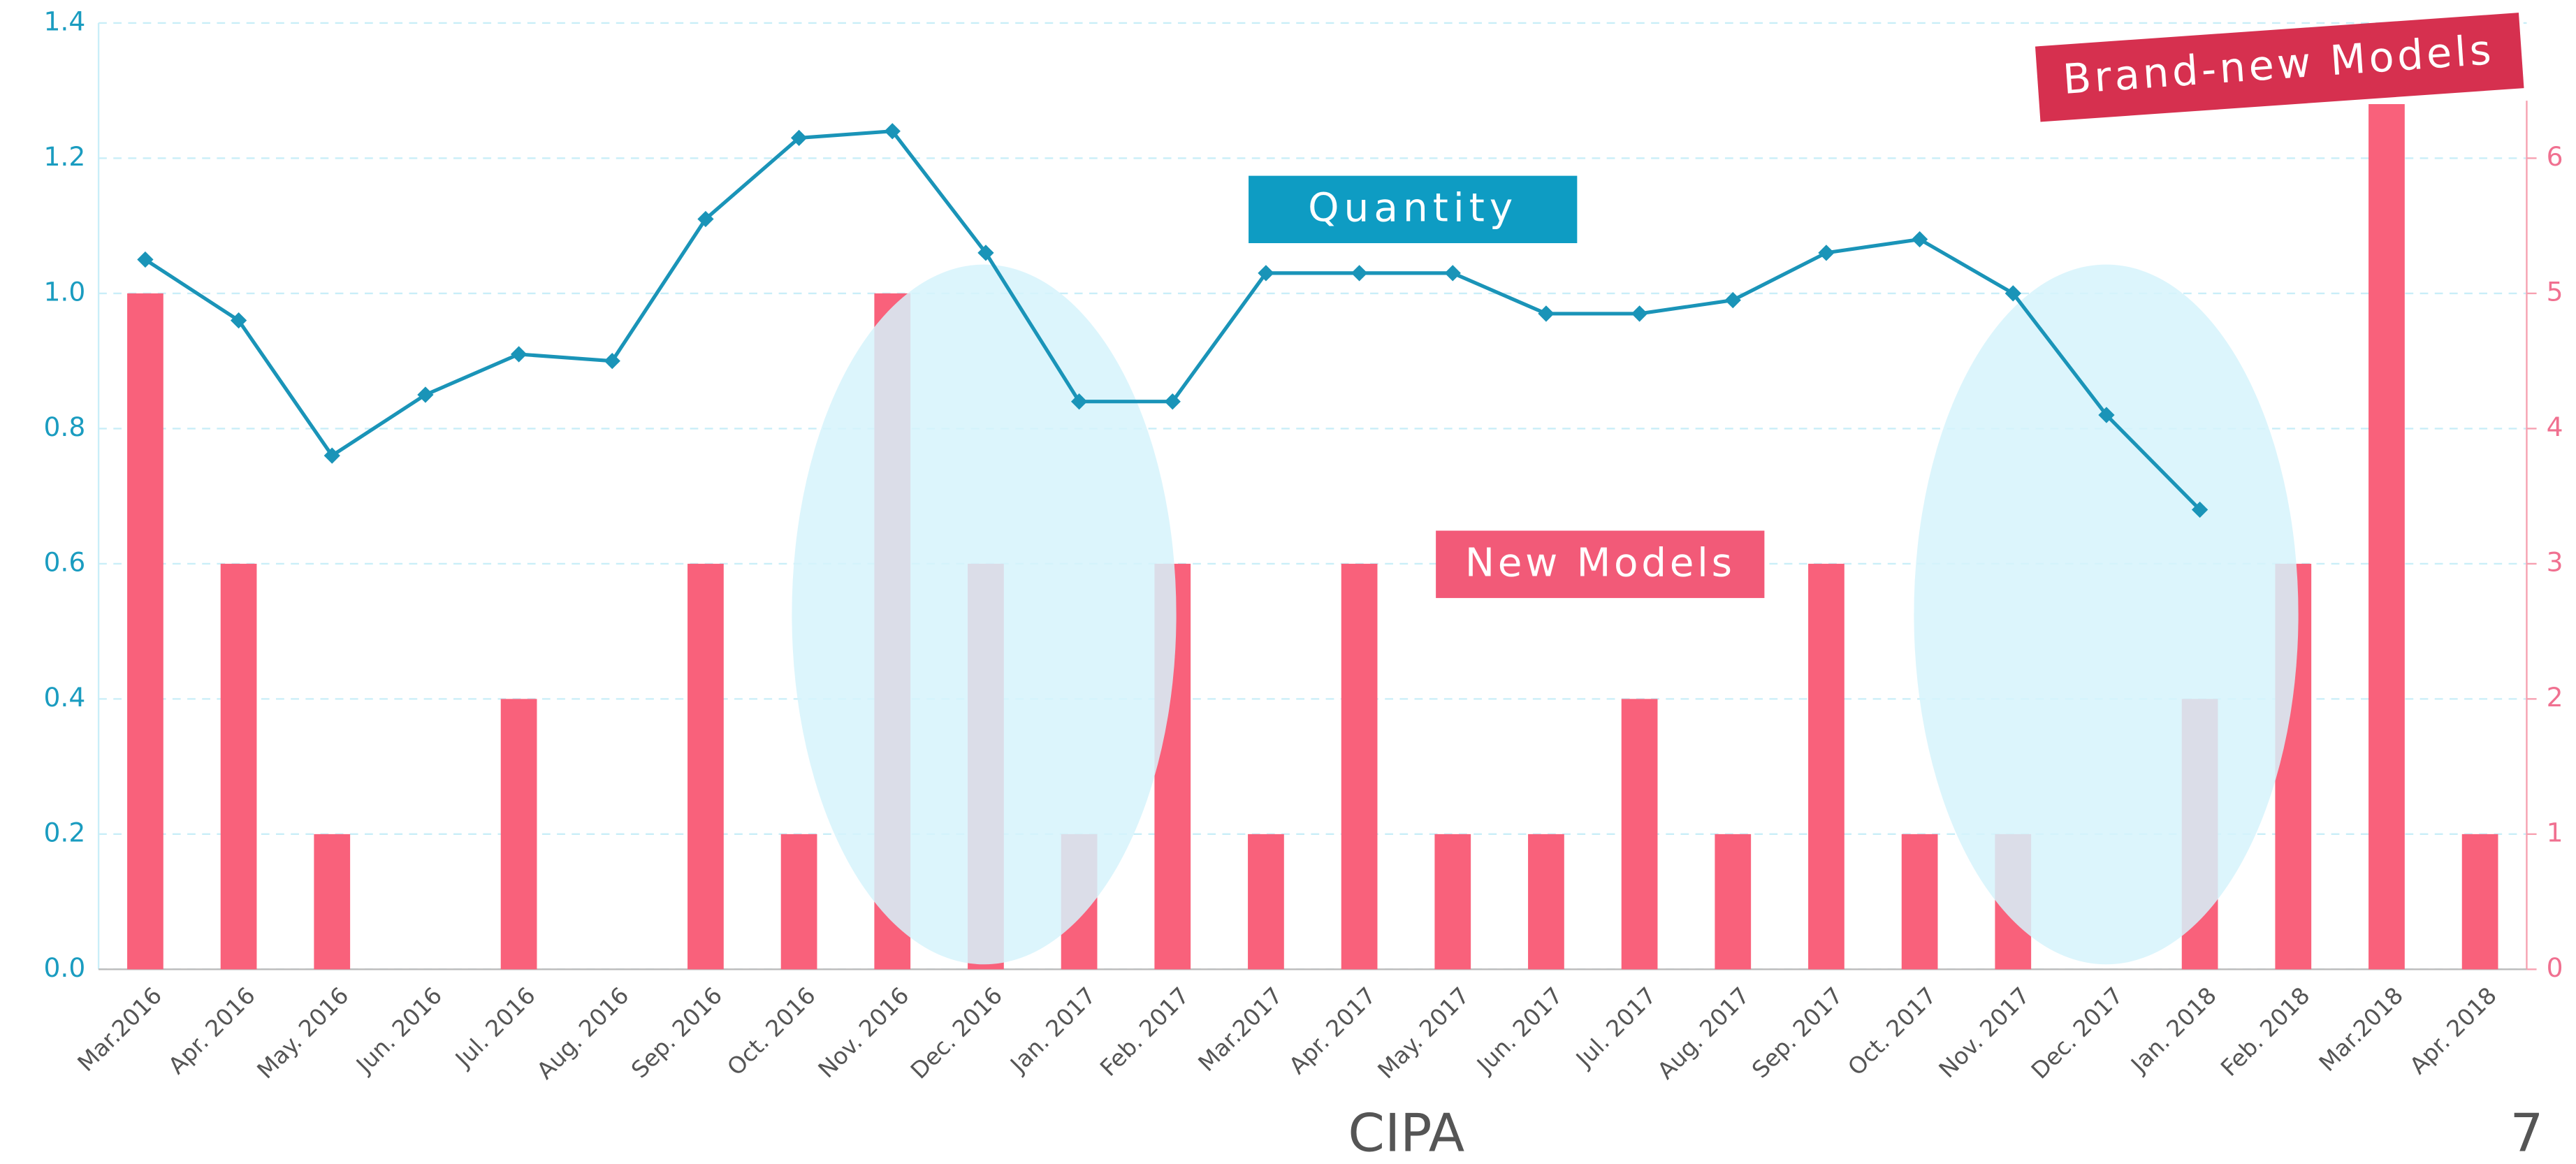 Image resolution: width=2576 pixels, height=1164 pixels. What do you see at coordinates (582, 1033) in the screenshot?
I see `x-tick-label: Aug. 2016` at bounding box center [582, 1033].